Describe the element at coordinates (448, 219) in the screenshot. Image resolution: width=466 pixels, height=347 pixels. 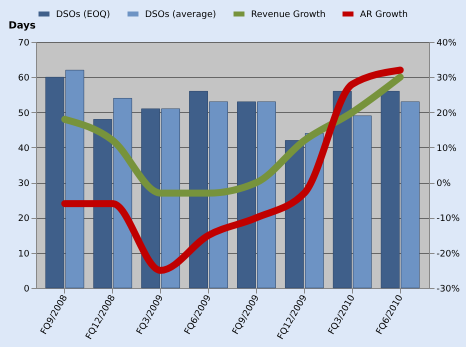
I see `y2-tick-label: -10%` at that location.